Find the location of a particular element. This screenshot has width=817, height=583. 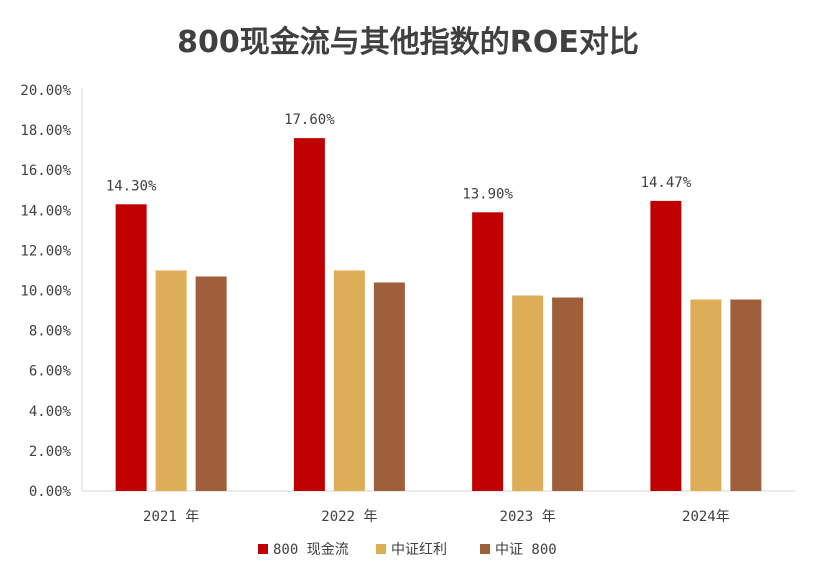

y-tick-label: 4.00% is located at coordinates (50, 412).